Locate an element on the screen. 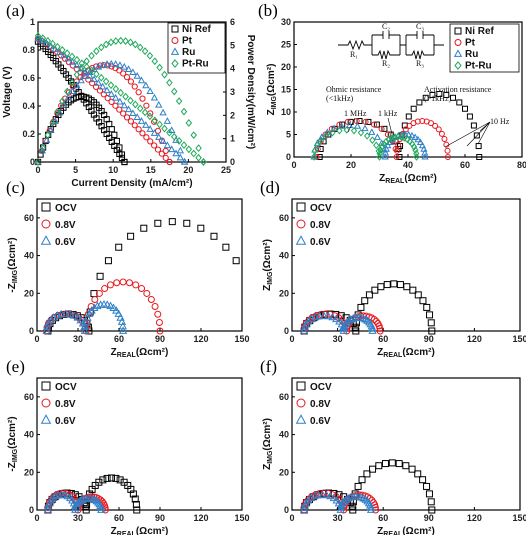 Image resolution: width=526 pixels, height=535 pixels. panel-e-legend-label: 0.8V is located at coordinates (65, 404).